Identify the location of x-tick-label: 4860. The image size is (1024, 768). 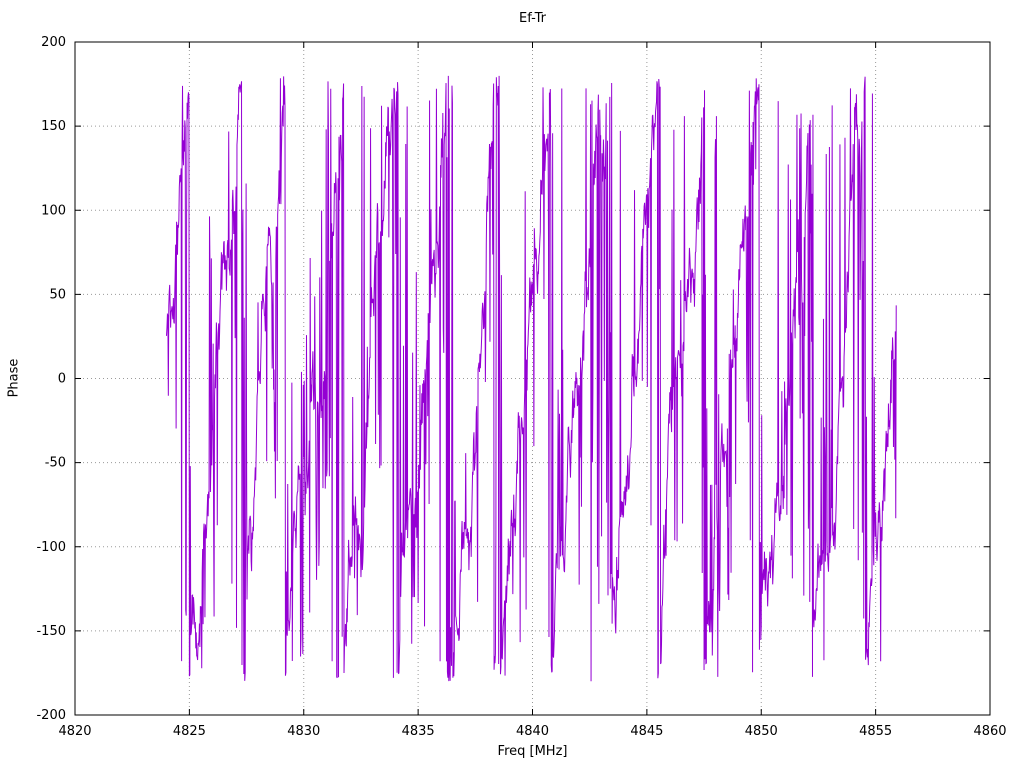
(989, 731).